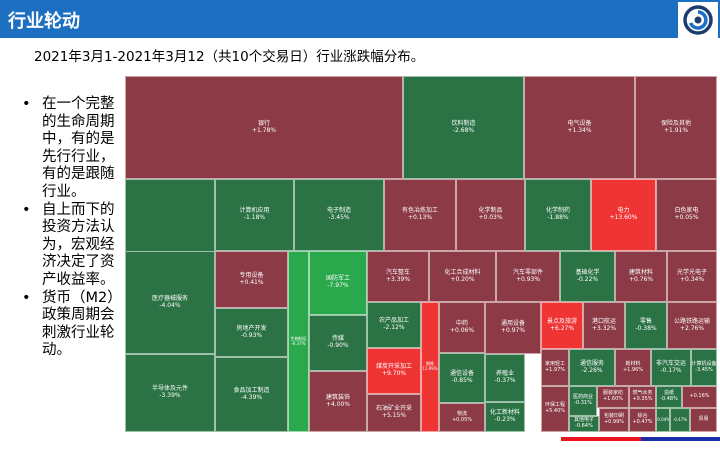 This screenshot has height=450, width=720. Describe the element at coordinates (646, 328) in the screenshot. I see `cell-change: -0.38%` at that location.